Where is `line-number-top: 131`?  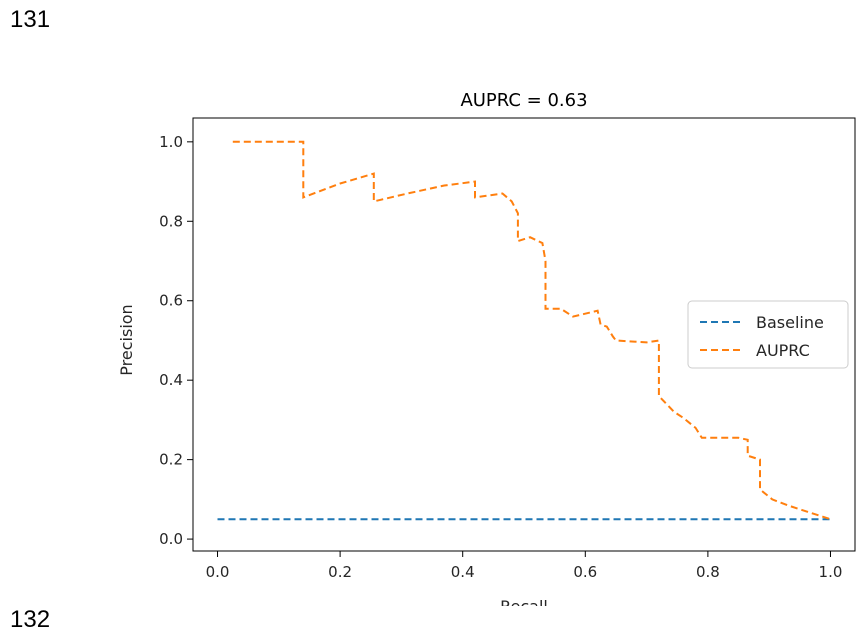 line-number-top: 131 is located at coordinates (30, 19).